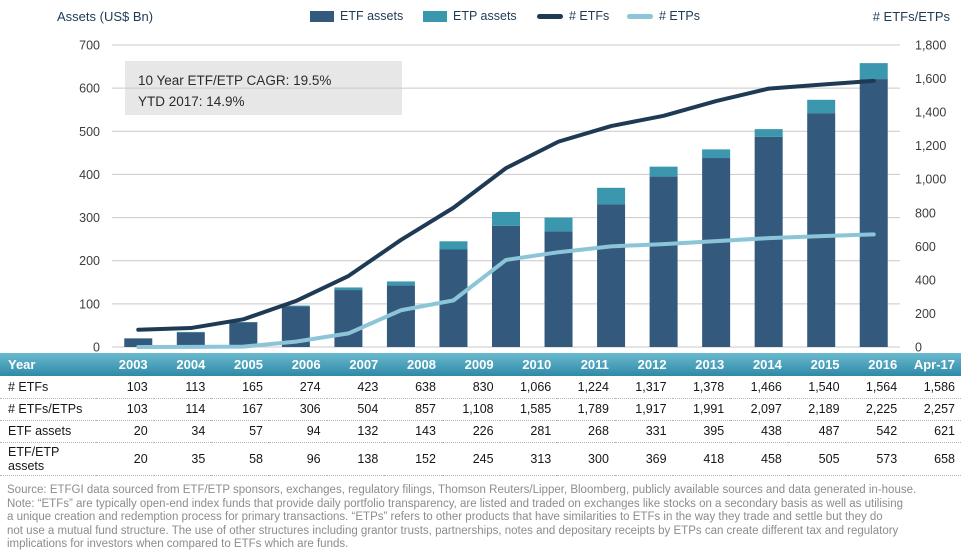 This screenshot has height=553, width=961. What do you see at coordinates (643, 431) in the screenshot?
I see `table-cell: 331` at bounding box center [643, 431].